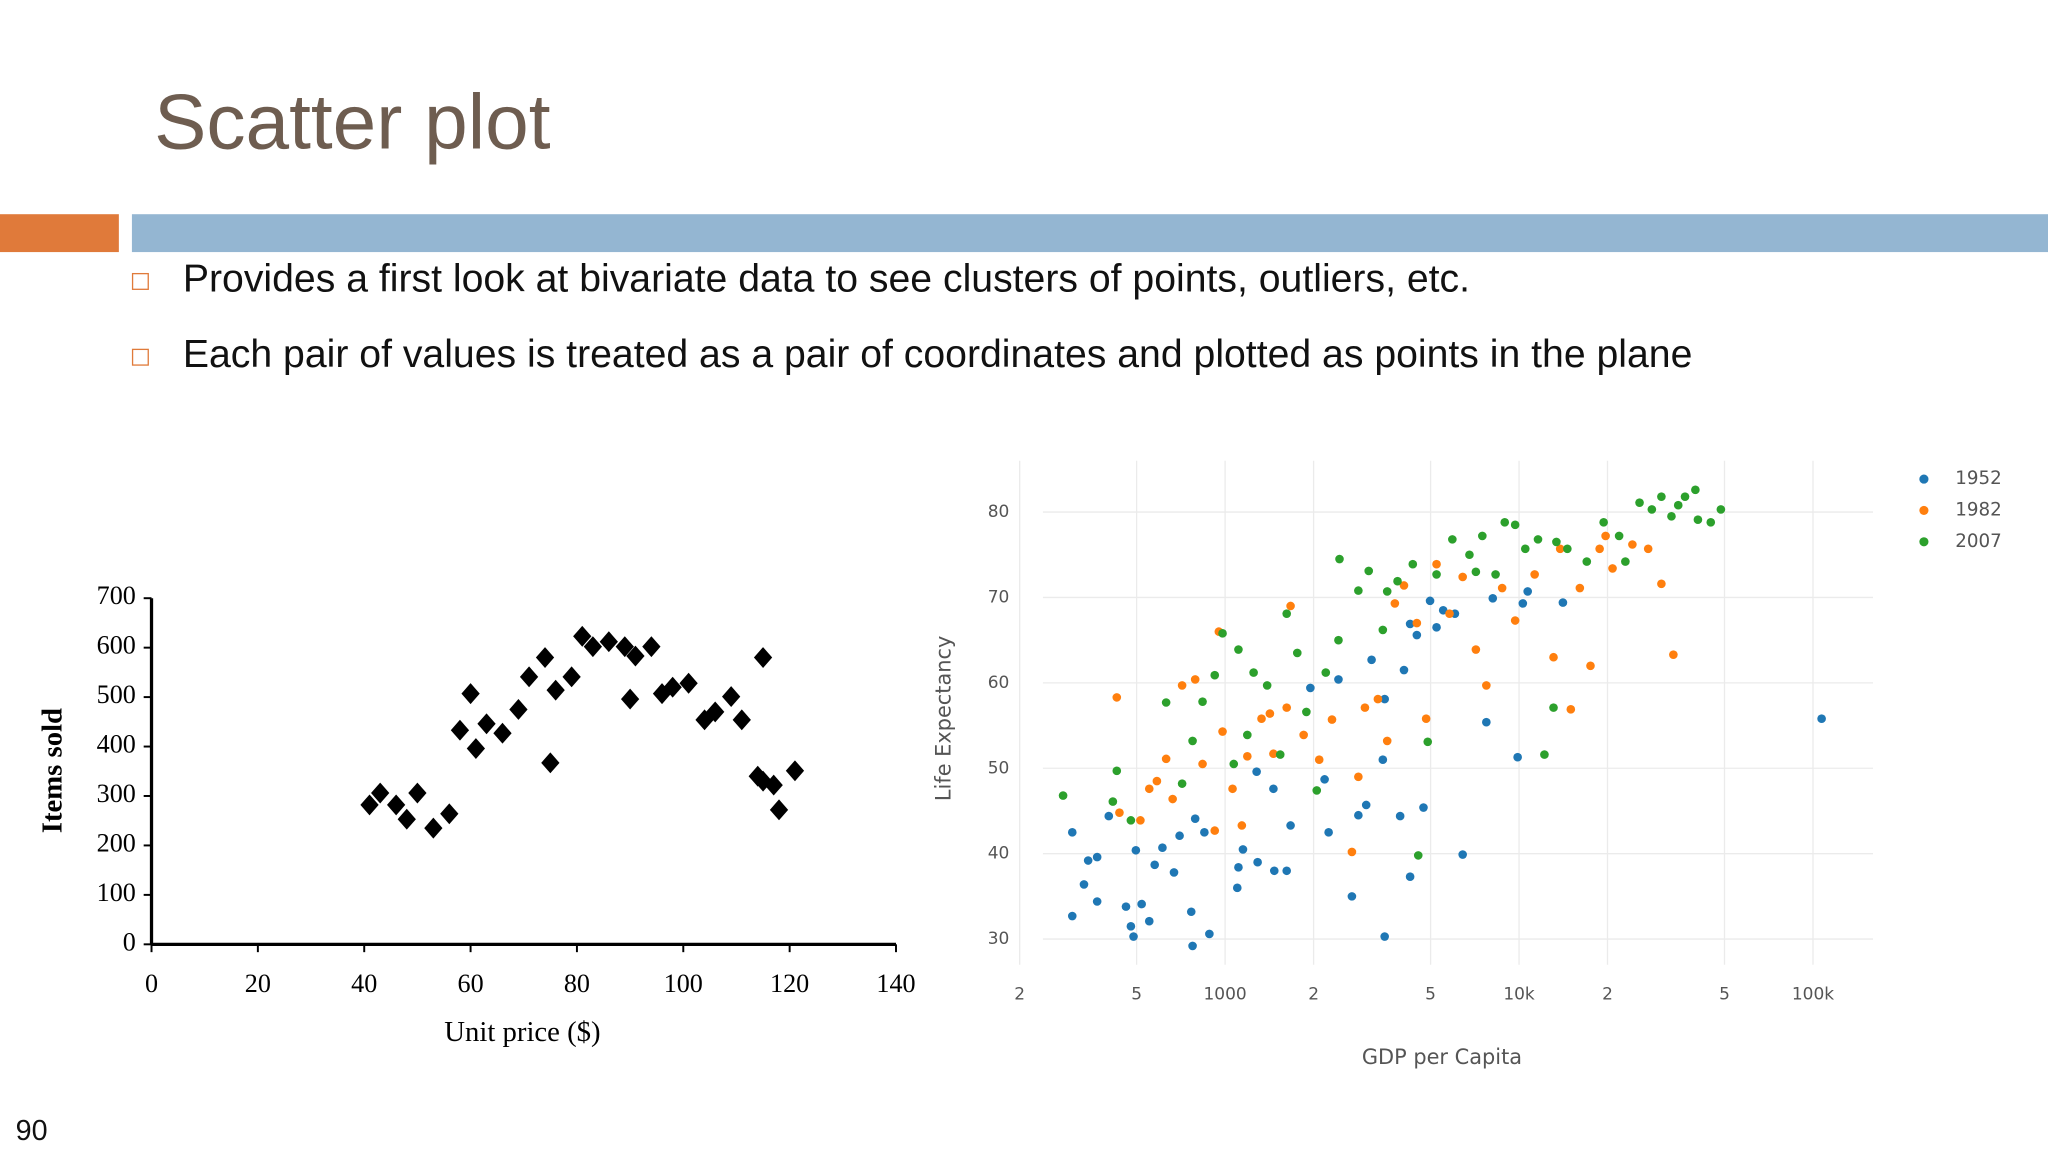 The width and height of the screenshot is (2048, 1152). Describe the element at coordinates (1978, 478) in the screenshot. I see `legend-label: 1952` at that location.